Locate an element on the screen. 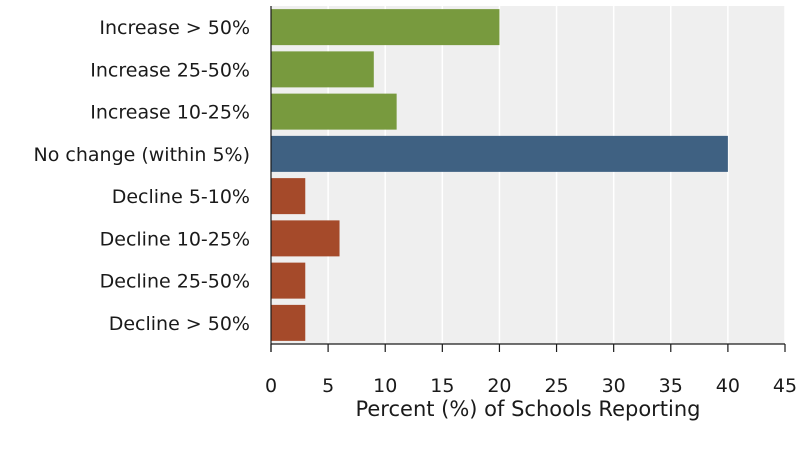  category-label: No change (within 5%) is located at coordinates (142, 155).